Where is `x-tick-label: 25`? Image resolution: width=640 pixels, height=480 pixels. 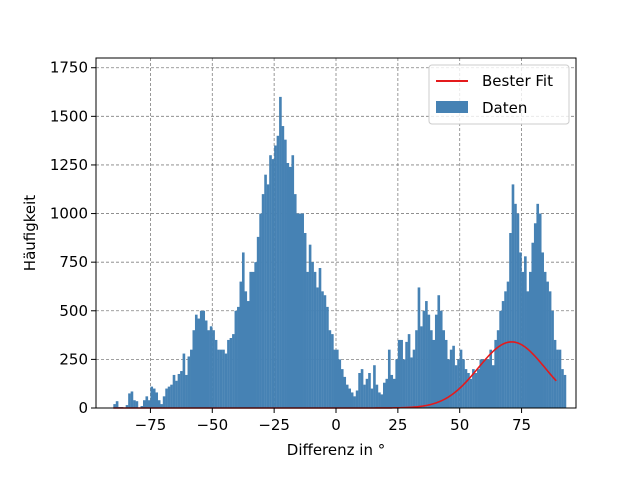 x-tick-label: 25 is located at coordinates (397, 425).